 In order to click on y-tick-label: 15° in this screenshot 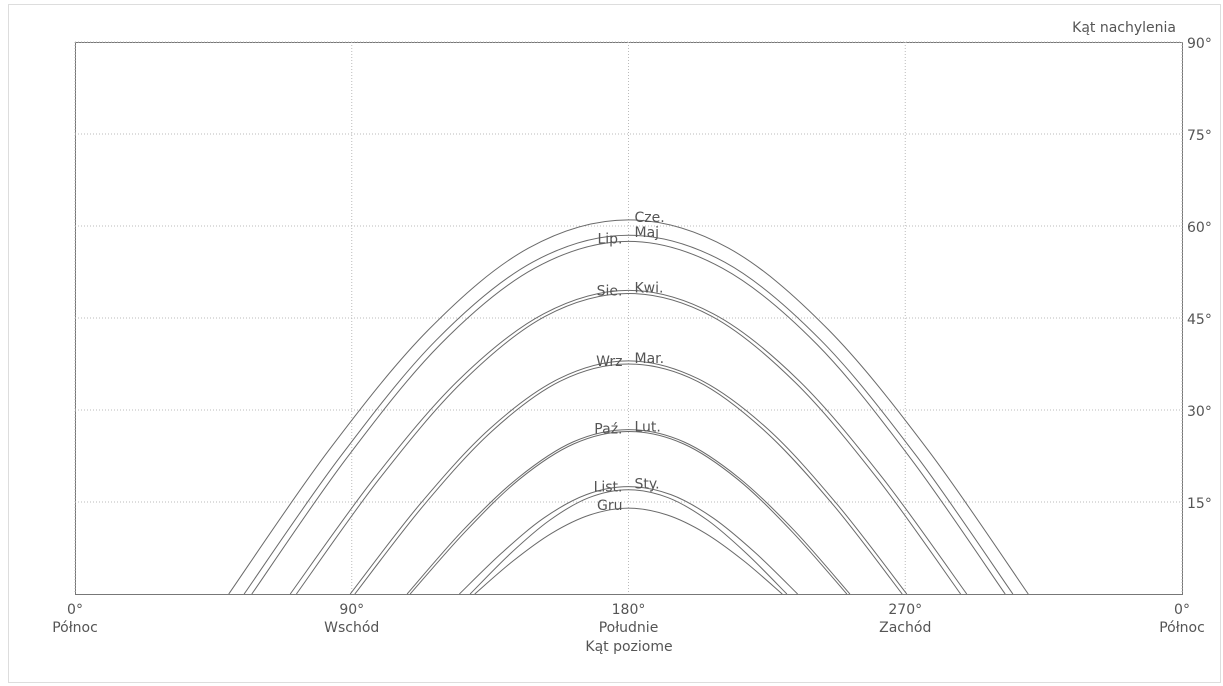, I will do `click(1199, 504)`.